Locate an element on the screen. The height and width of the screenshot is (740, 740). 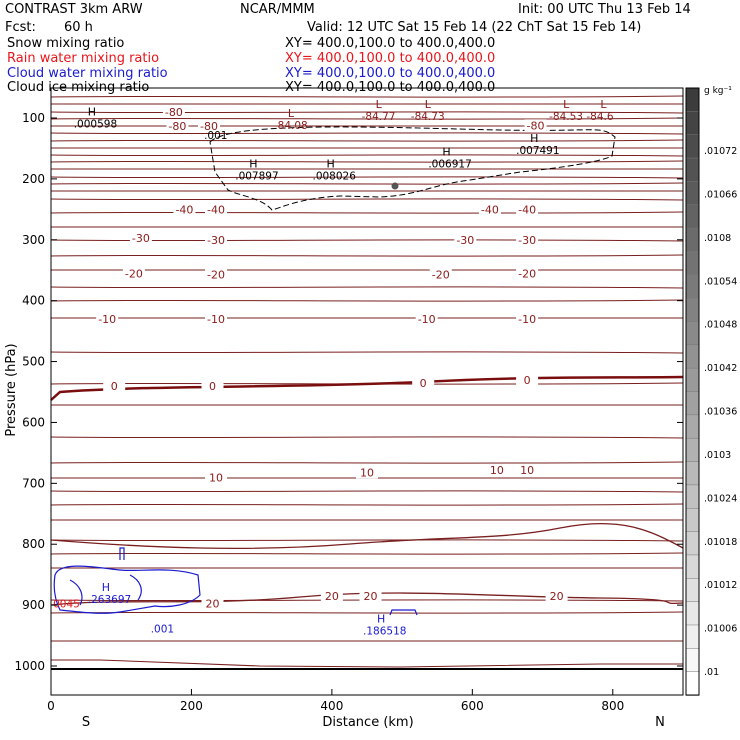
colorbar-label: .01006 is located at coordinates (720, 629).